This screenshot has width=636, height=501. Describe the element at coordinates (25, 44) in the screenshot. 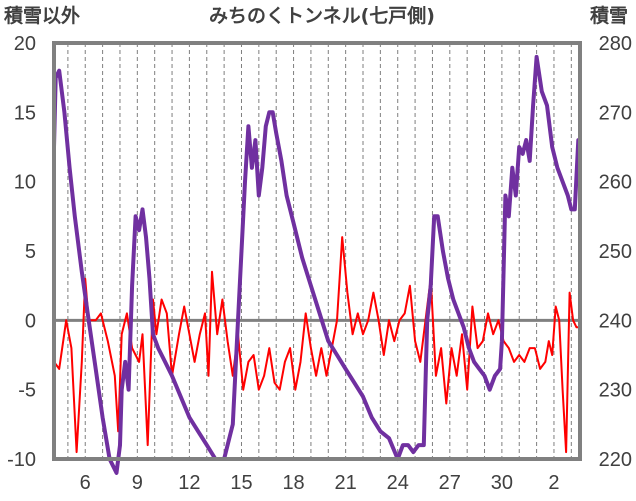

I see `y-left-tick-label: 20` at that location.